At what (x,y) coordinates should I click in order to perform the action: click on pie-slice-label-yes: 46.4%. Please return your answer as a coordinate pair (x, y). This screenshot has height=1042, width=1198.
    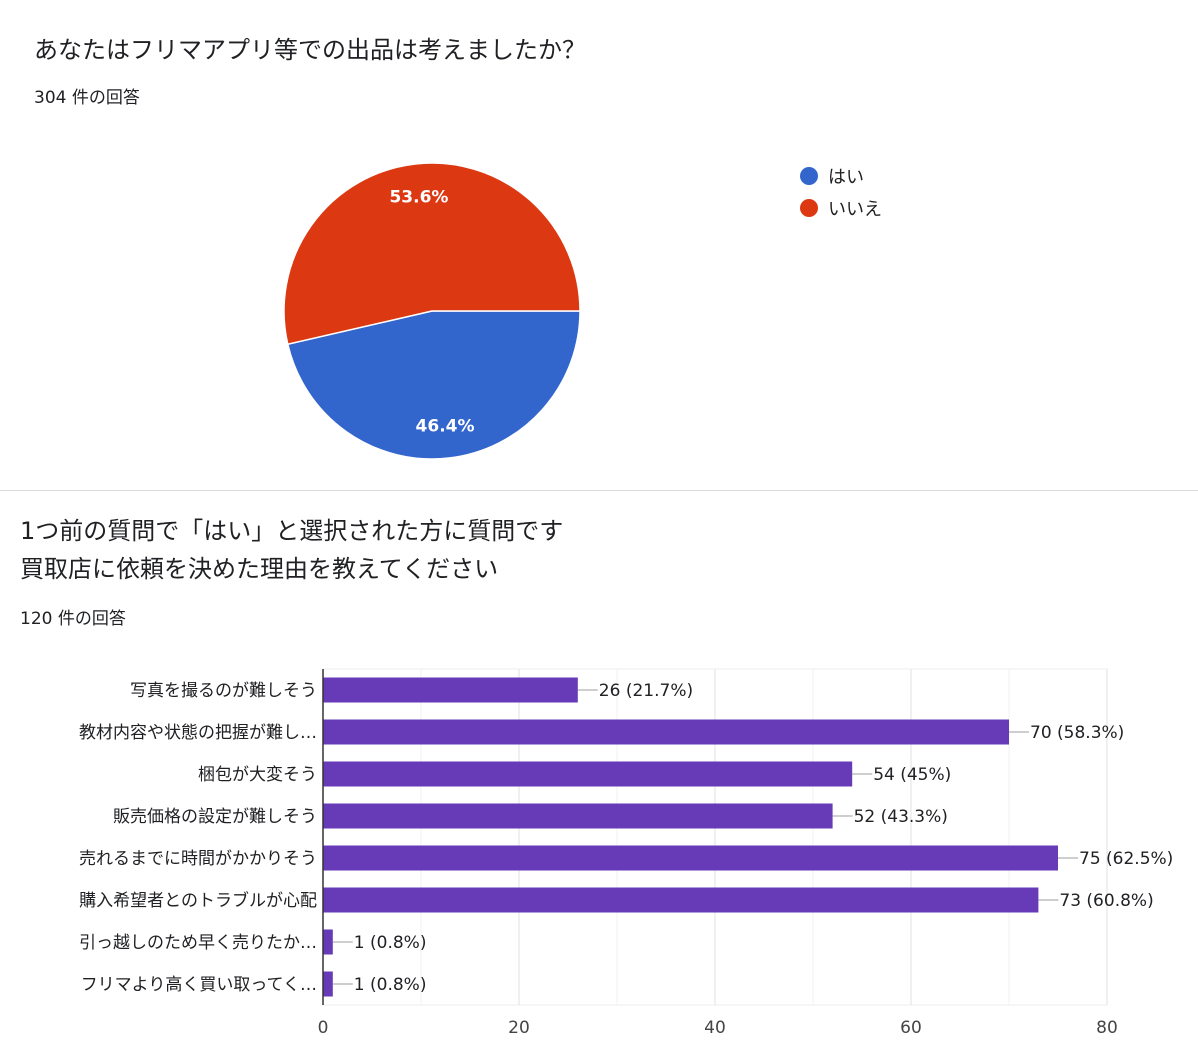
    Looking at the image, I should click on (445, 427).